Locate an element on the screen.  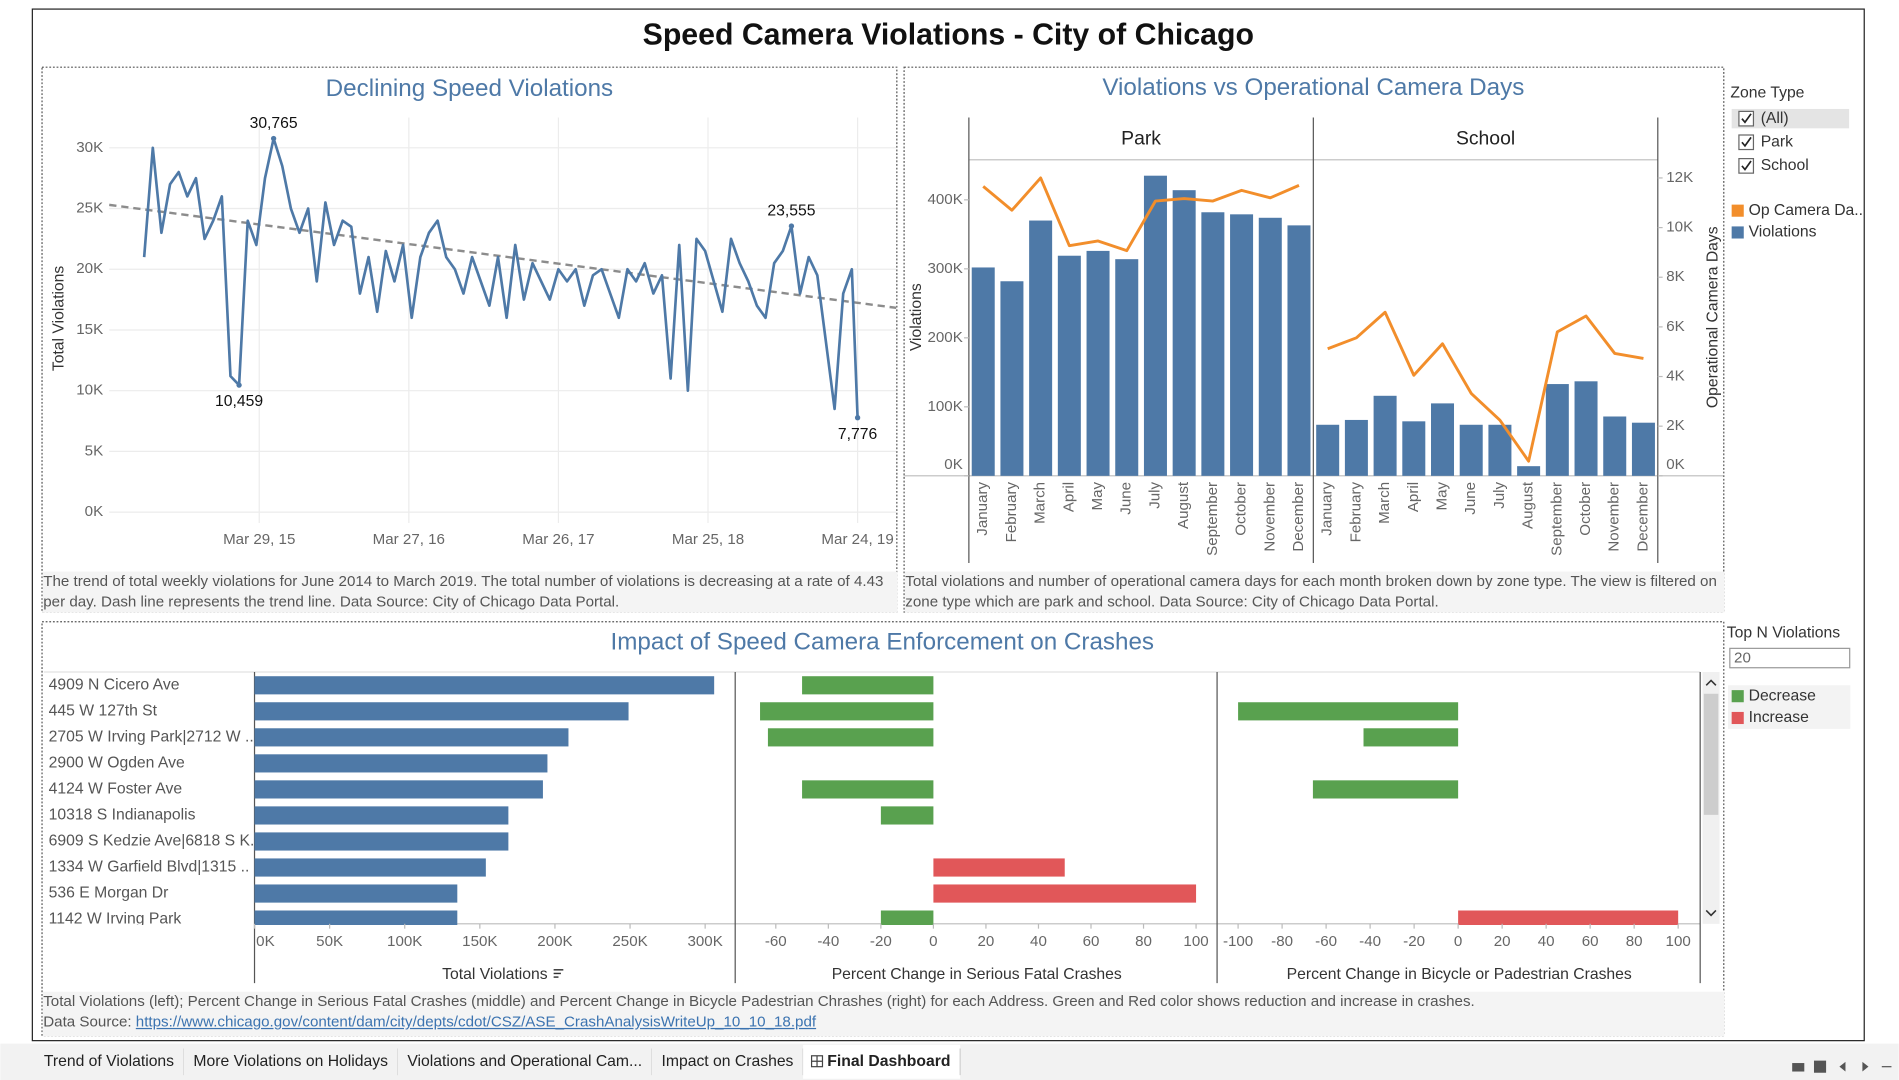
y2-tick-label: 8K is located at coordinates (1675, 276).